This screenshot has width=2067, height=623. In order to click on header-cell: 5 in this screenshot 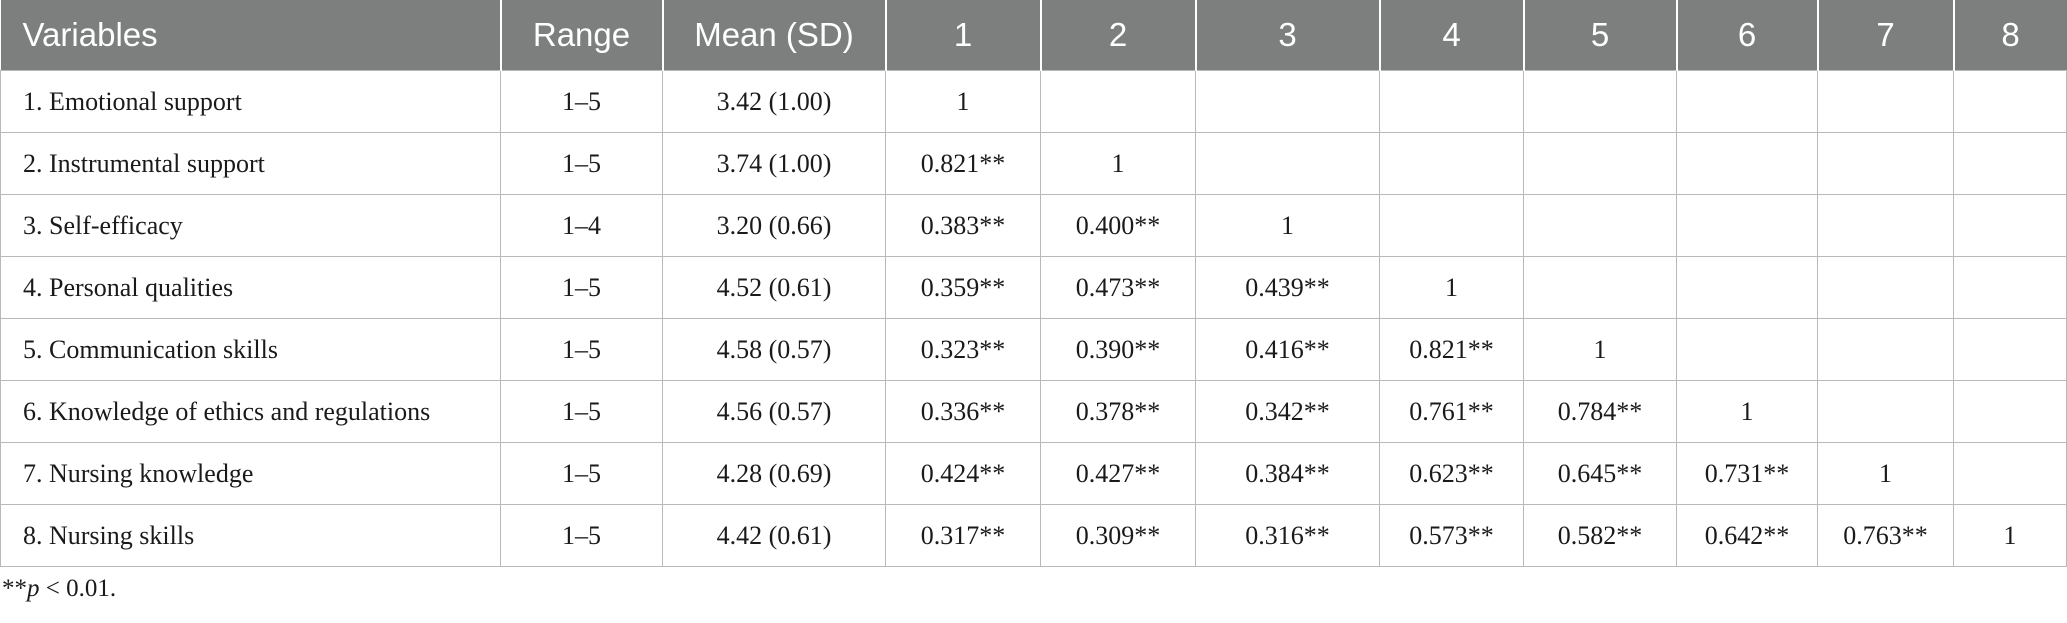, I will do `click(1600, 35)`.